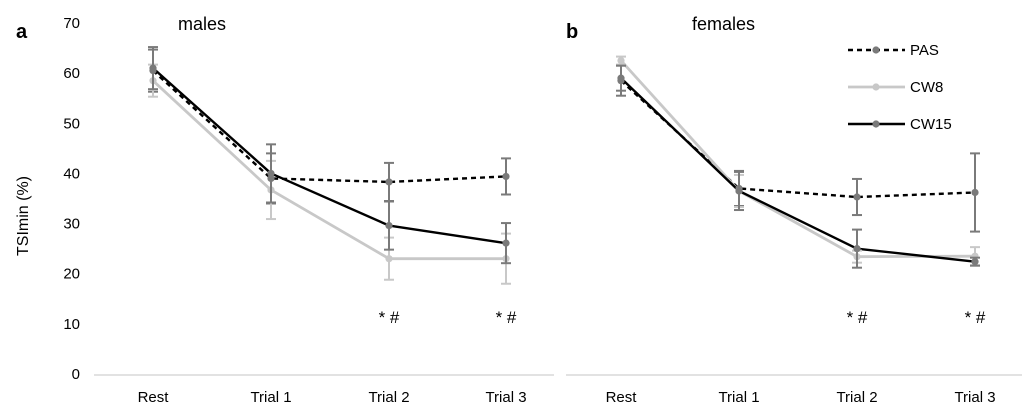 This screenshot has height=412, width=1023. What do you see at coordinates (71, 324) in the screenshot?
I see `y-tick-label: 10` at bounding box center [71, 324].